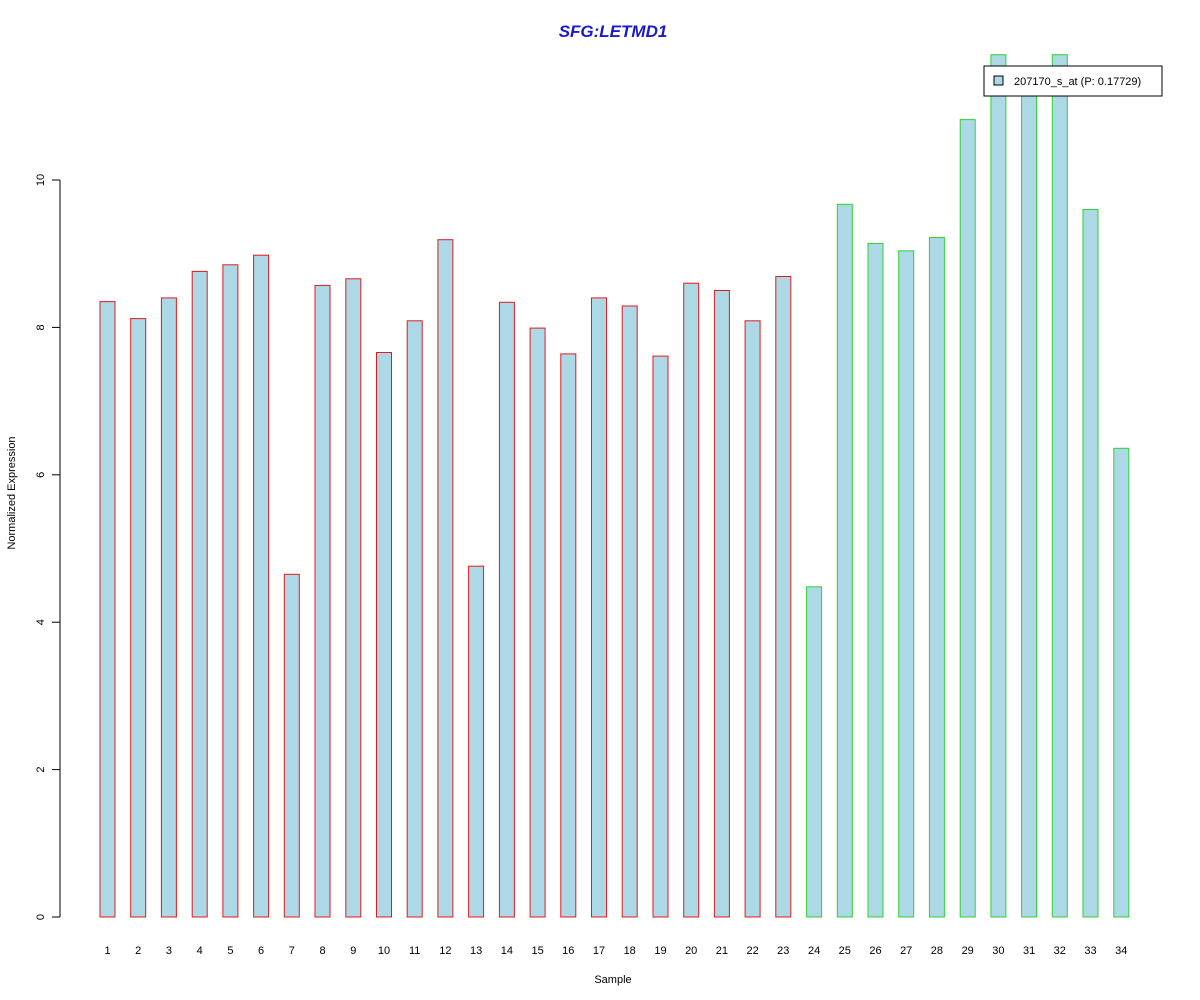 The height and width of the screenshot is (1000, 1200). I want to click on x-tick-label: 1, so click(107, 951).